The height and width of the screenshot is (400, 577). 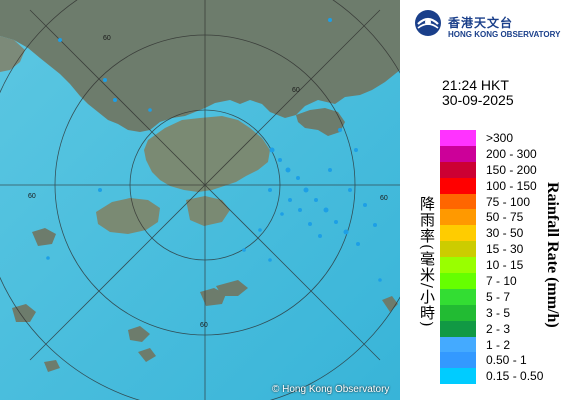 I want to click on legend-label: 50 - 75, so click(x=505, y=217).